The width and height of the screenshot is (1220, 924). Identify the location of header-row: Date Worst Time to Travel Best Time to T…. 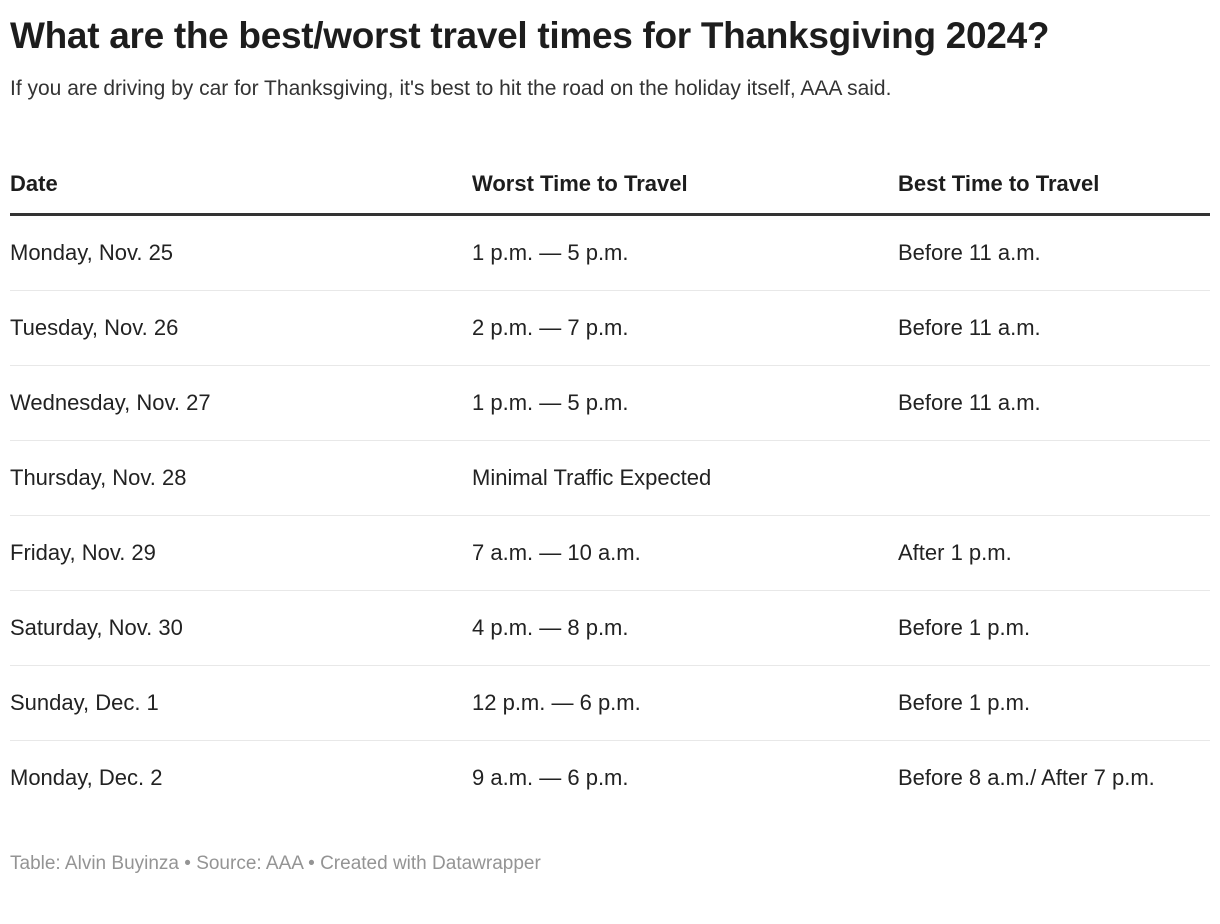
(610, 173).